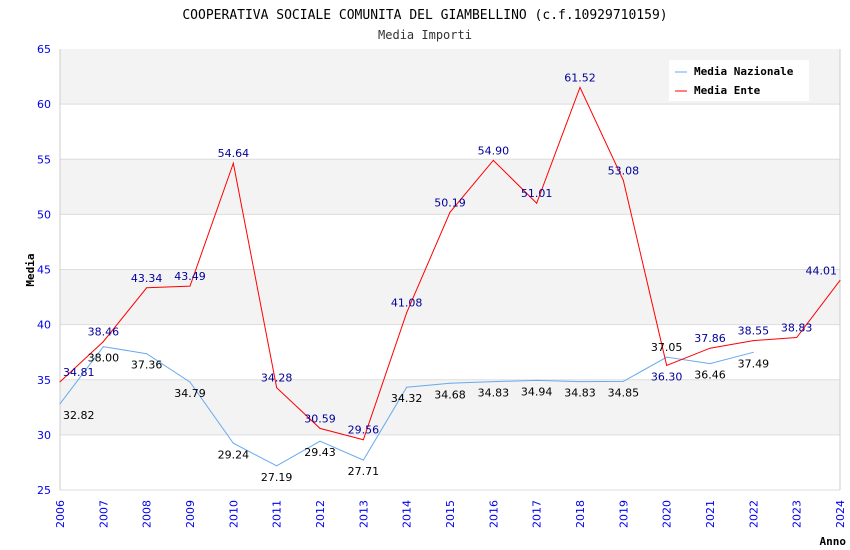 The image size is (850, 550). What do you see at coordinates (320, 452) in the screenshot?
I see `data-label: 29.43` at bounding box center [320, 452].